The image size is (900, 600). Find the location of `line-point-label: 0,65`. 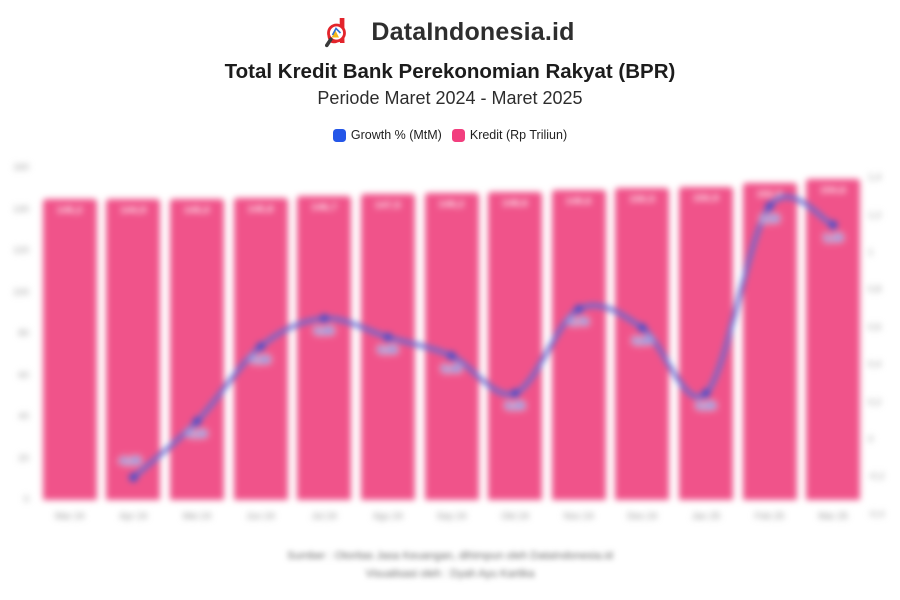

line-point-label: 0,65 is located at coordinates (324, 332).